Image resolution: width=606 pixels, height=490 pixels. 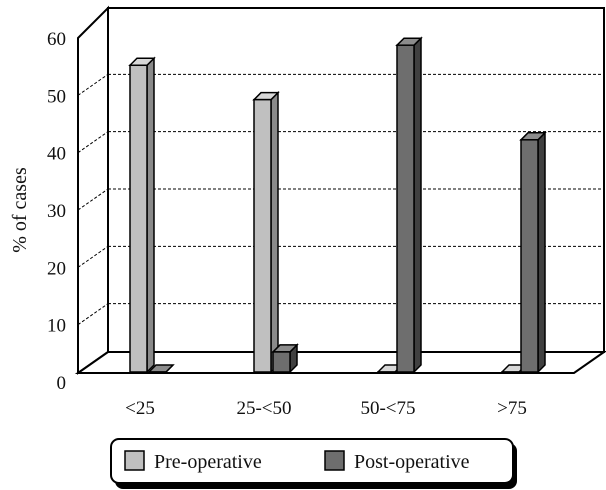 What do you see at coordinates (140, 408) in the screenshot?
I see `x-tick-label: <25` at bounding box center [140, 408].